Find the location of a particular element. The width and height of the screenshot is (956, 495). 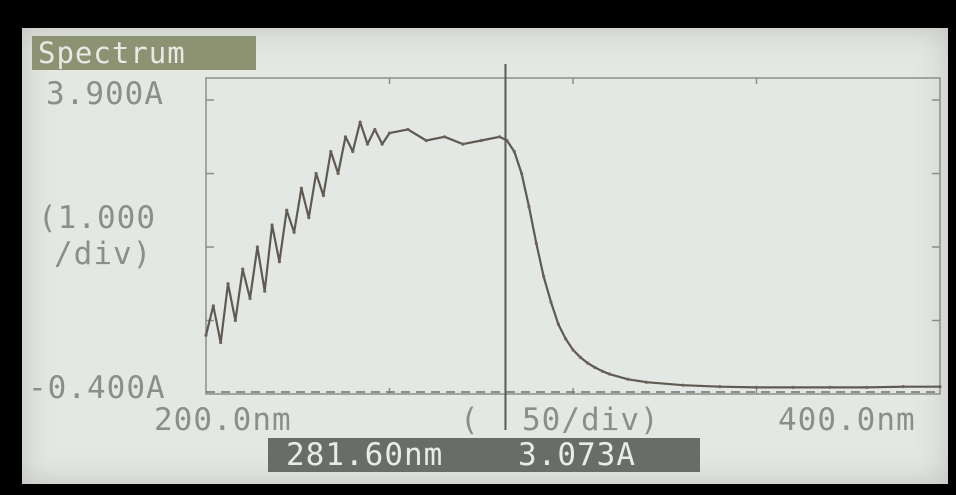

x-scale-label-open: ( is located at coordinates (470, 420).